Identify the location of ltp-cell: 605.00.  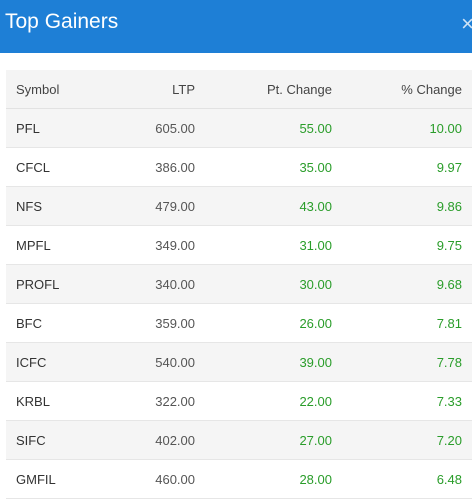
(175, 128).